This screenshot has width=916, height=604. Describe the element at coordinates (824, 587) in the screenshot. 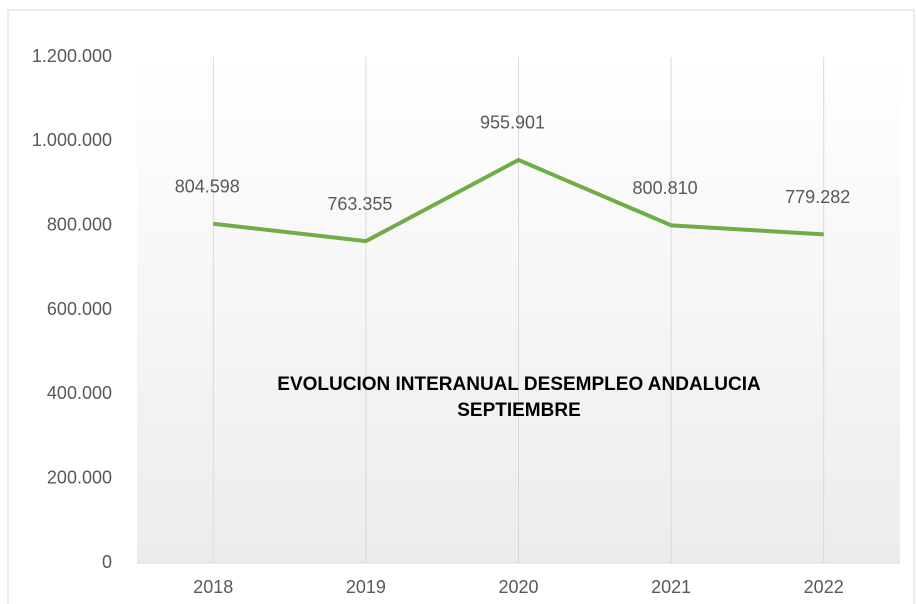

I see `x-tick-label: 2022` at that location.